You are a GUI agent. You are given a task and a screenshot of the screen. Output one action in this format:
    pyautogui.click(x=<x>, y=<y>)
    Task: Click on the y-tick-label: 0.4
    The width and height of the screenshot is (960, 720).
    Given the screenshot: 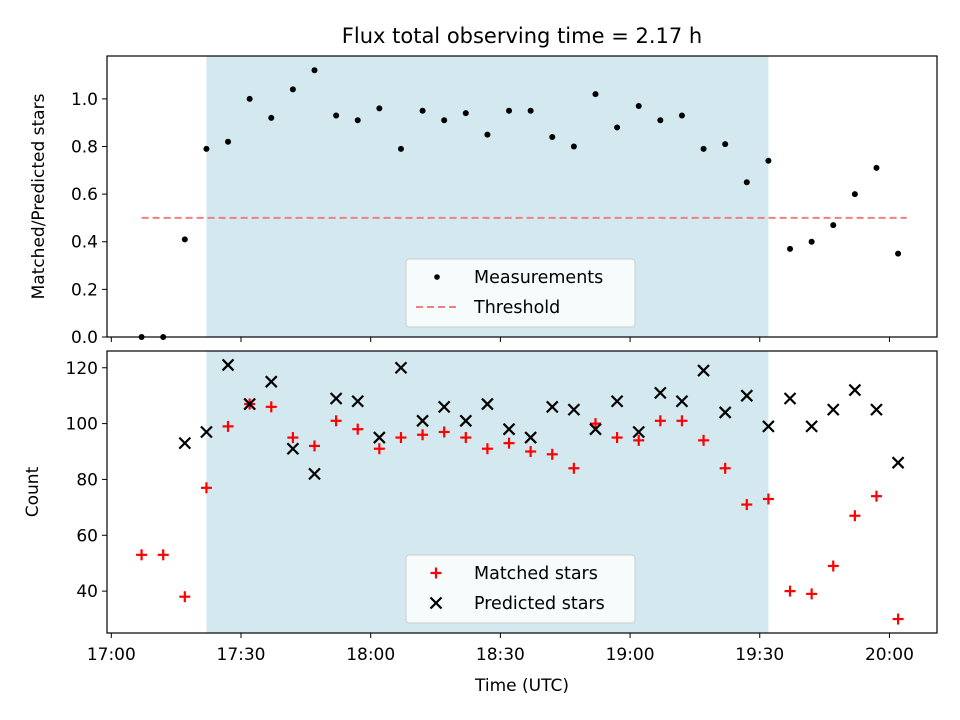 What is the action you would take?
    pyautogui.click(x=84, y=243)
    